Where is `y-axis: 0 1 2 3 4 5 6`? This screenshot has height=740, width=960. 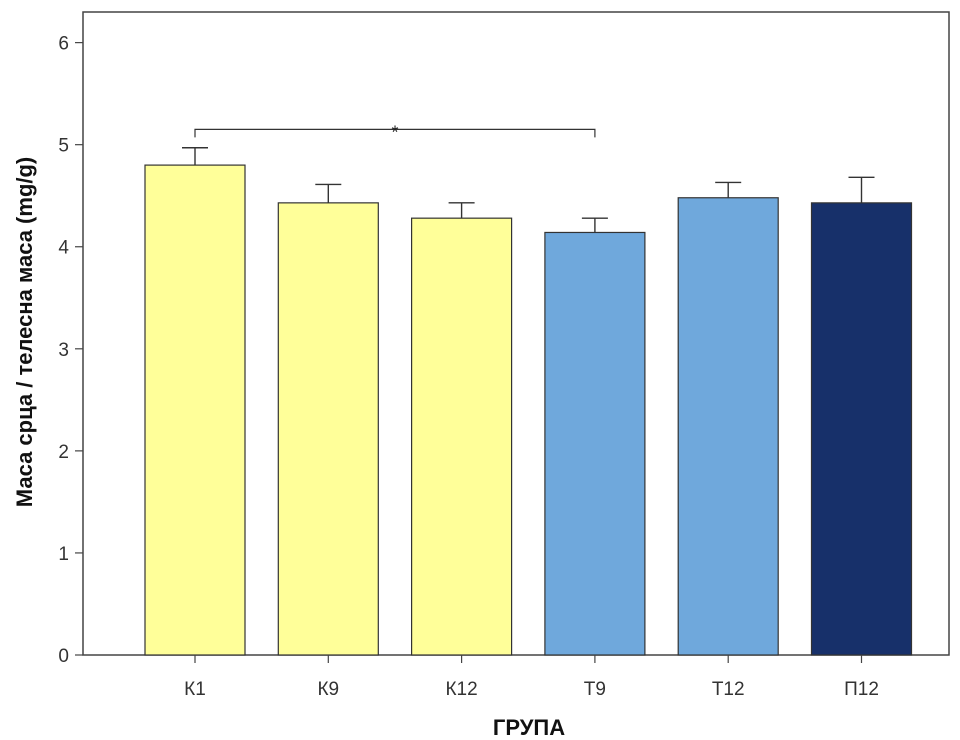
y-axis: 0 1 2 3 4 5 6 is located at coordinates (70, 350).